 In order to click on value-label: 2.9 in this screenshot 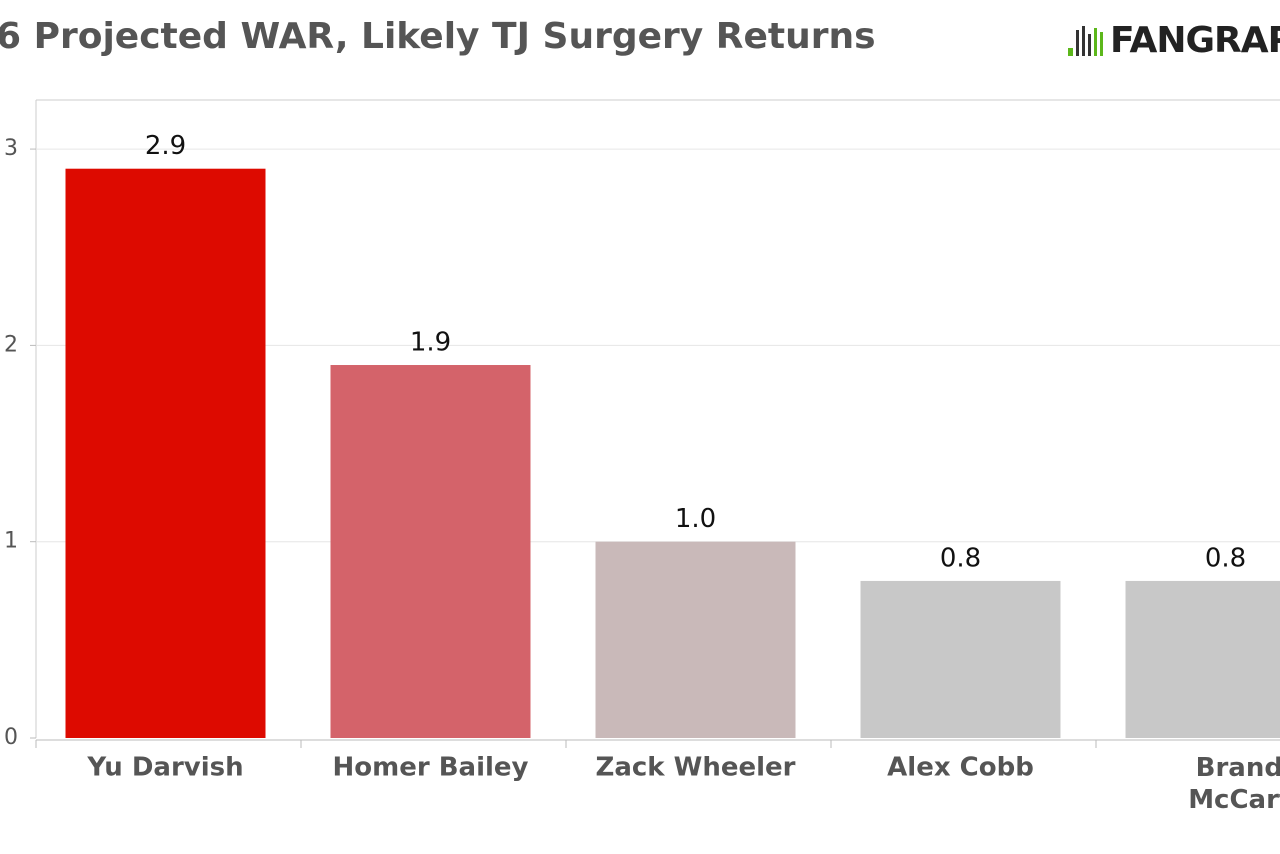, I will do `click(165, 146)`.